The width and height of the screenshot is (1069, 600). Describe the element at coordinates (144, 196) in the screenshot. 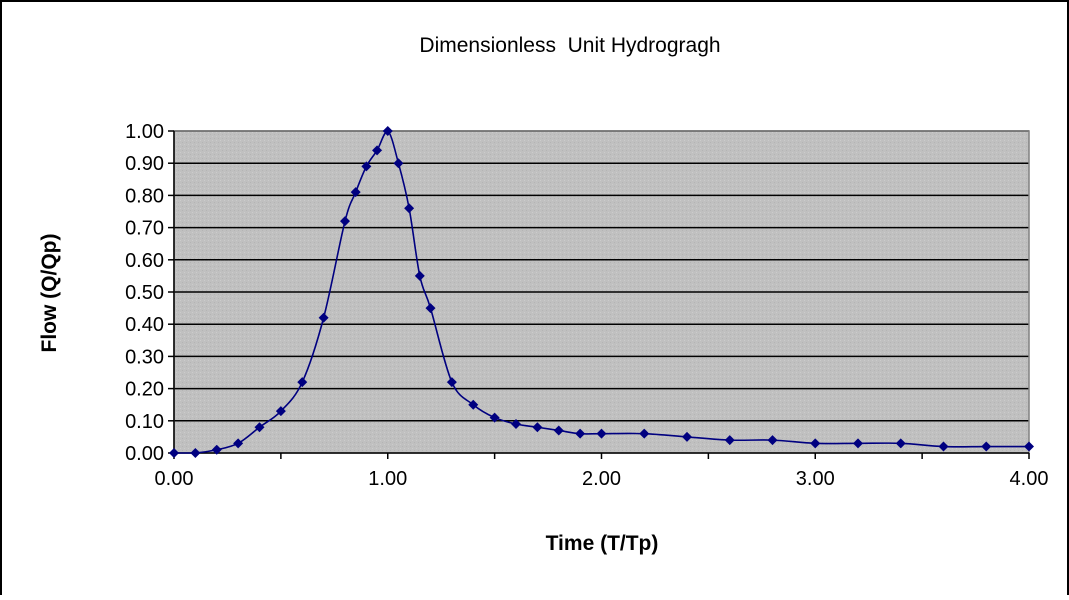

I see `y-tick-label: 0.80` at that location.